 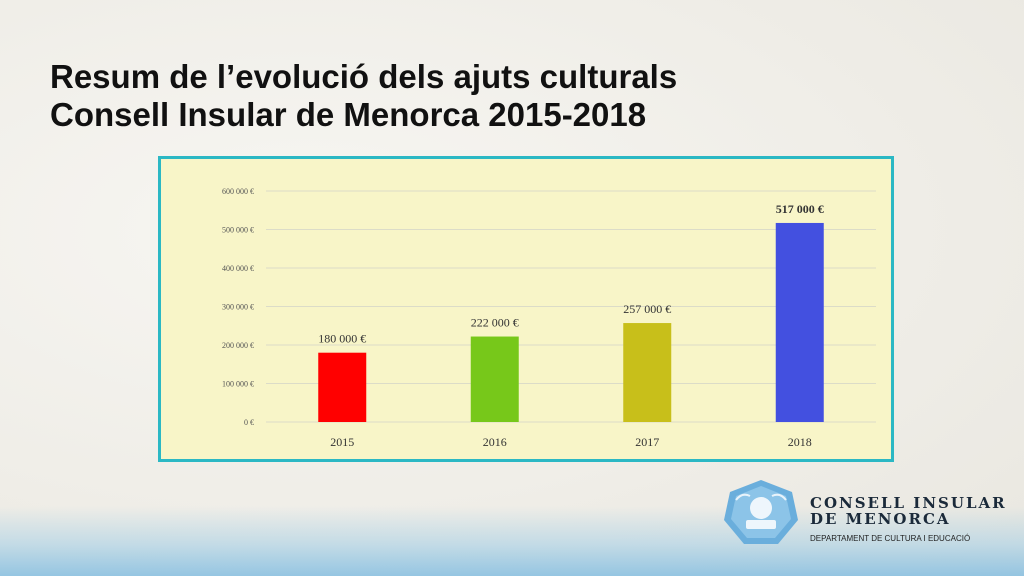 I want to click on organization-name: CONSELL INSULAR DE MENORCA, so click(x=908, y=511).